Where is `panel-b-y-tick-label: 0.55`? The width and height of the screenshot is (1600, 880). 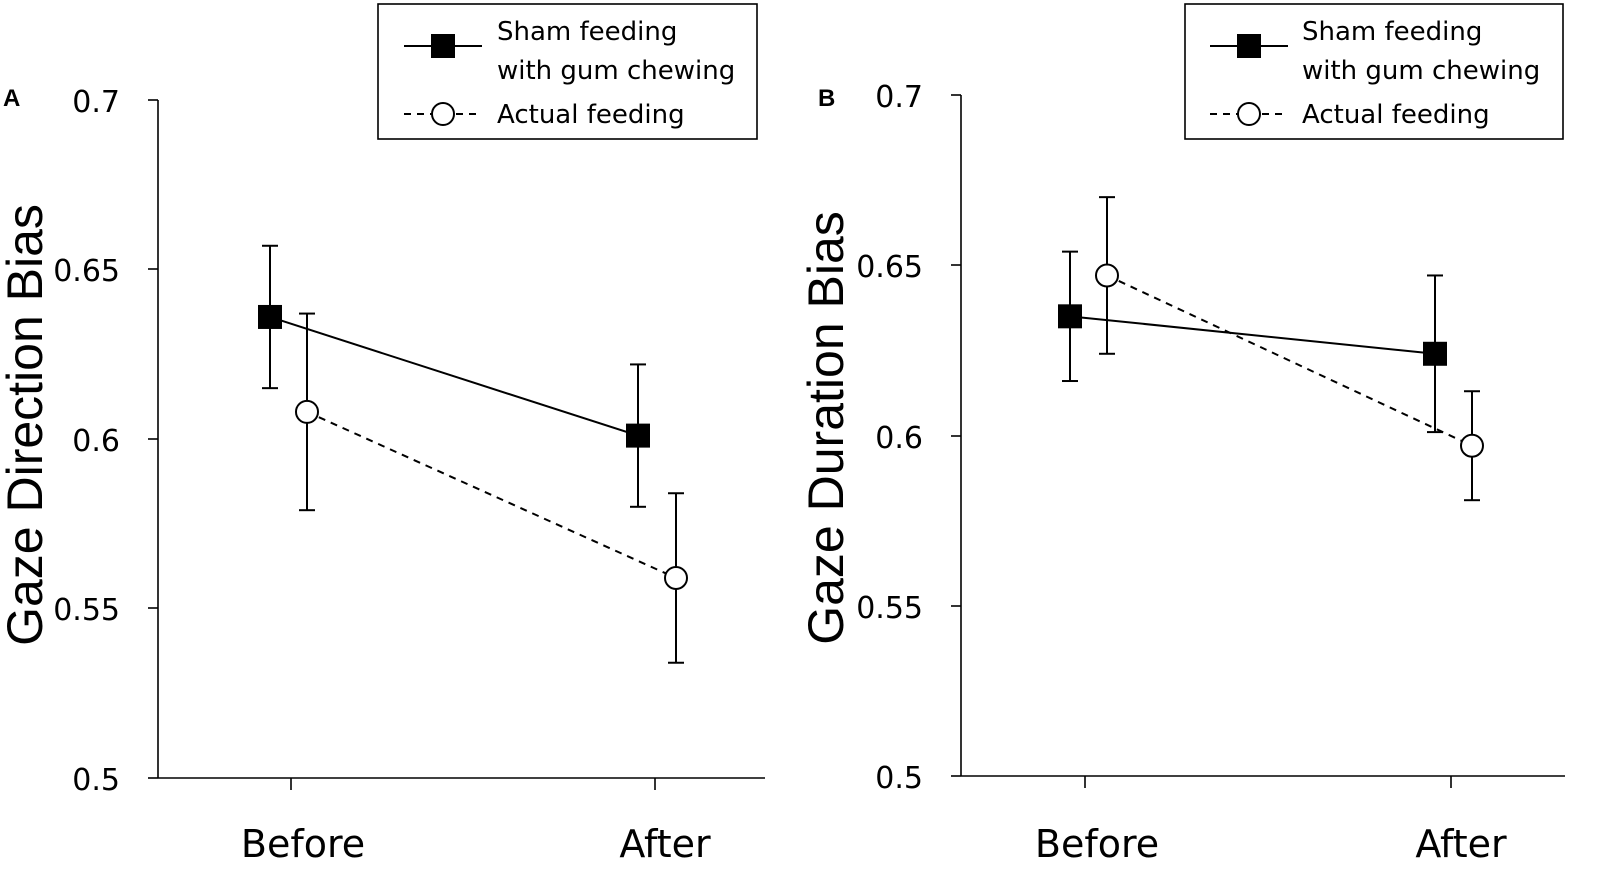
panel-b-y-tick-label: 0.55 is located at coordinates (889, 608).